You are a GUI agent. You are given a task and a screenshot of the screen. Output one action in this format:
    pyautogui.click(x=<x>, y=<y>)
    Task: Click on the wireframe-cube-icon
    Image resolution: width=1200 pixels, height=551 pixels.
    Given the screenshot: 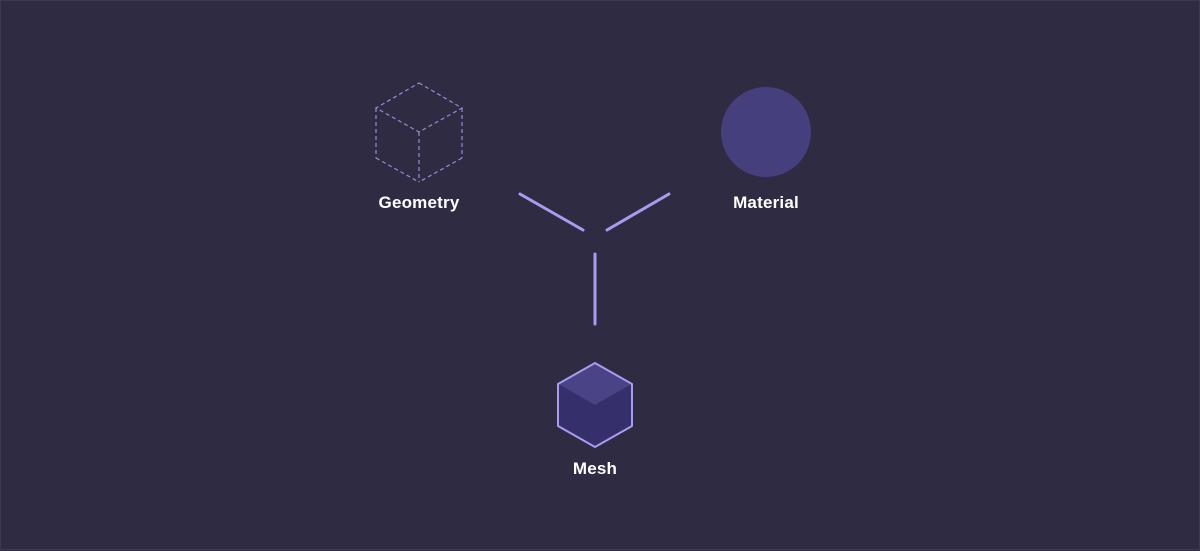 What is the action you would take?
    pyautogui.click(x=419, y=132)
    